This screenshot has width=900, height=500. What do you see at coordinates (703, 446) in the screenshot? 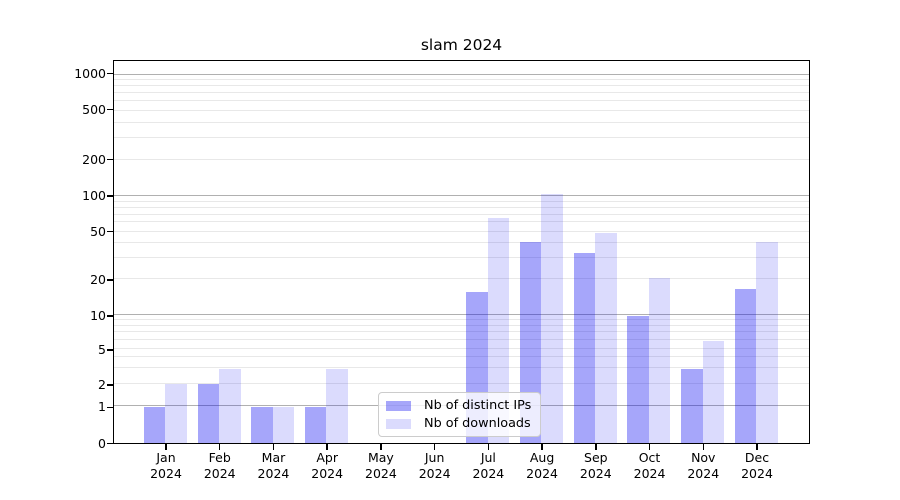
I see `x-tick-nov` at bounding box center [703, 446].